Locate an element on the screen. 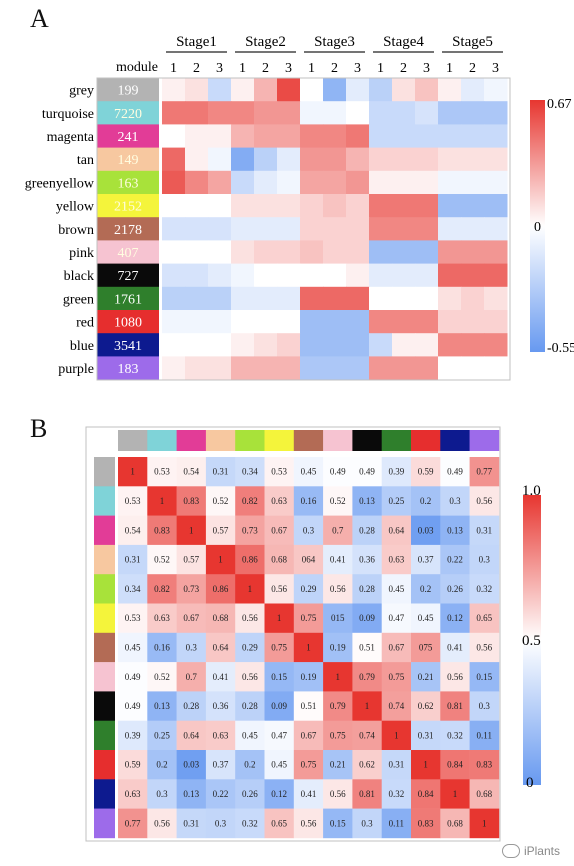  corr-value: 0.53 is located at coordinates (133, 618).